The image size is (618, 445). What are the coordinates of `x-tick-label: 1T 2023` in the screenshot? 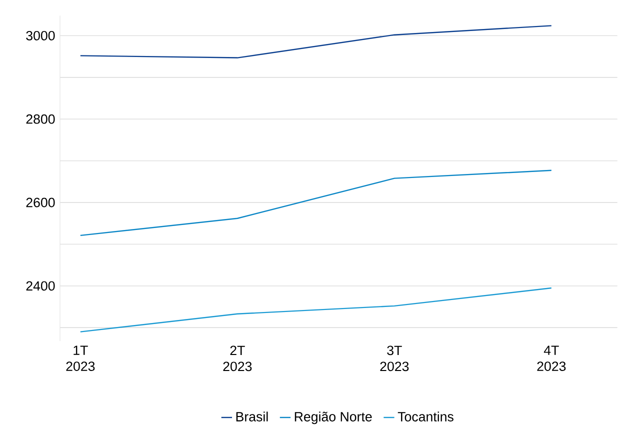 It's located at (80, 358).